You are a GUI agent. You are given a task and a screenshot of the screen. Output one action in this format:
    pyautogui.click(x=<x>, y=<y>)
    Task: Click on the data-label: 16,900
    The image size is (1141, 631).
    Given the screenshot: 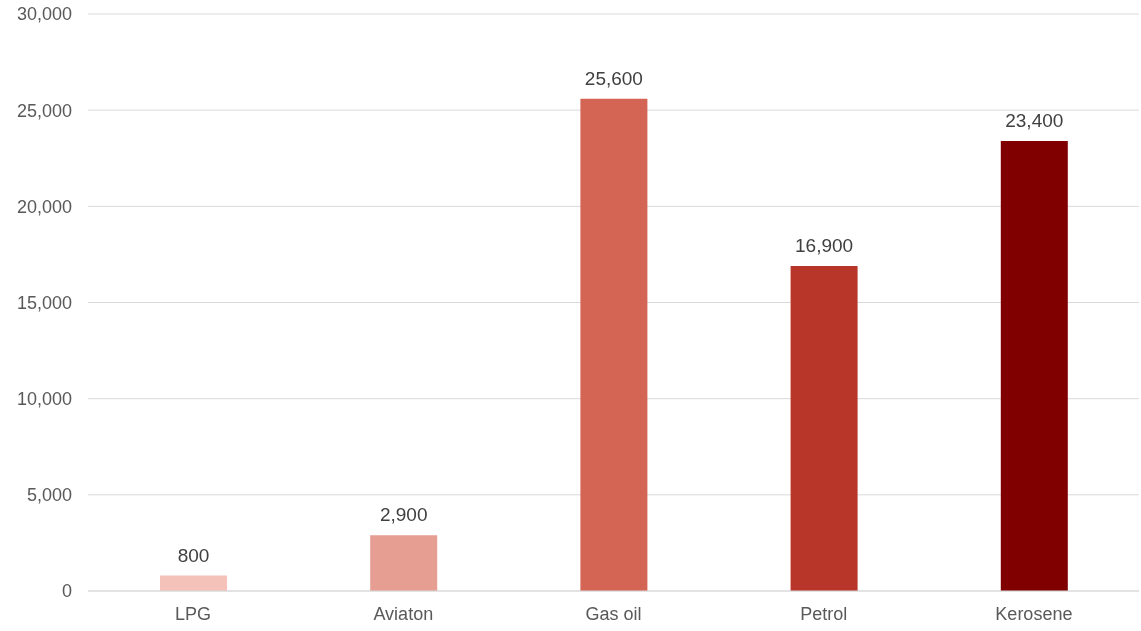 What is the action you would take?
    pyautogui.click(x=824, y=245)
    